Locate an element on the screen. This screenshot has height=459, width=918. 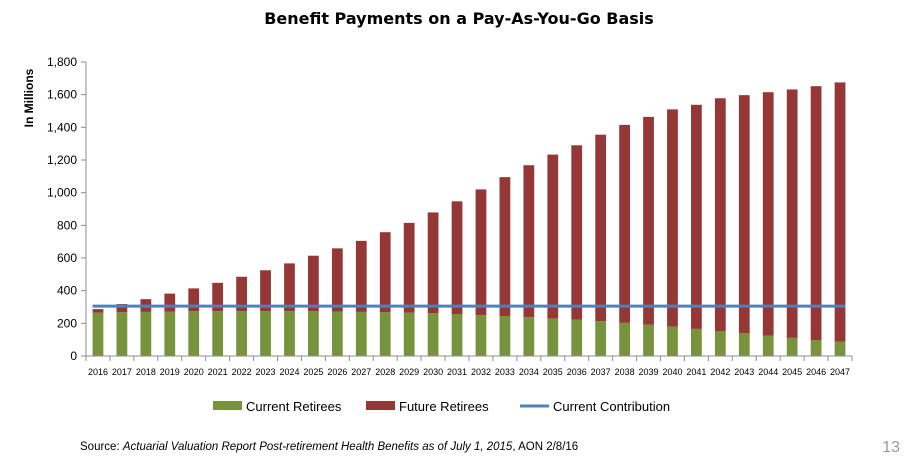
x-tick-label: 2021 is located at coordinates (218, 372).